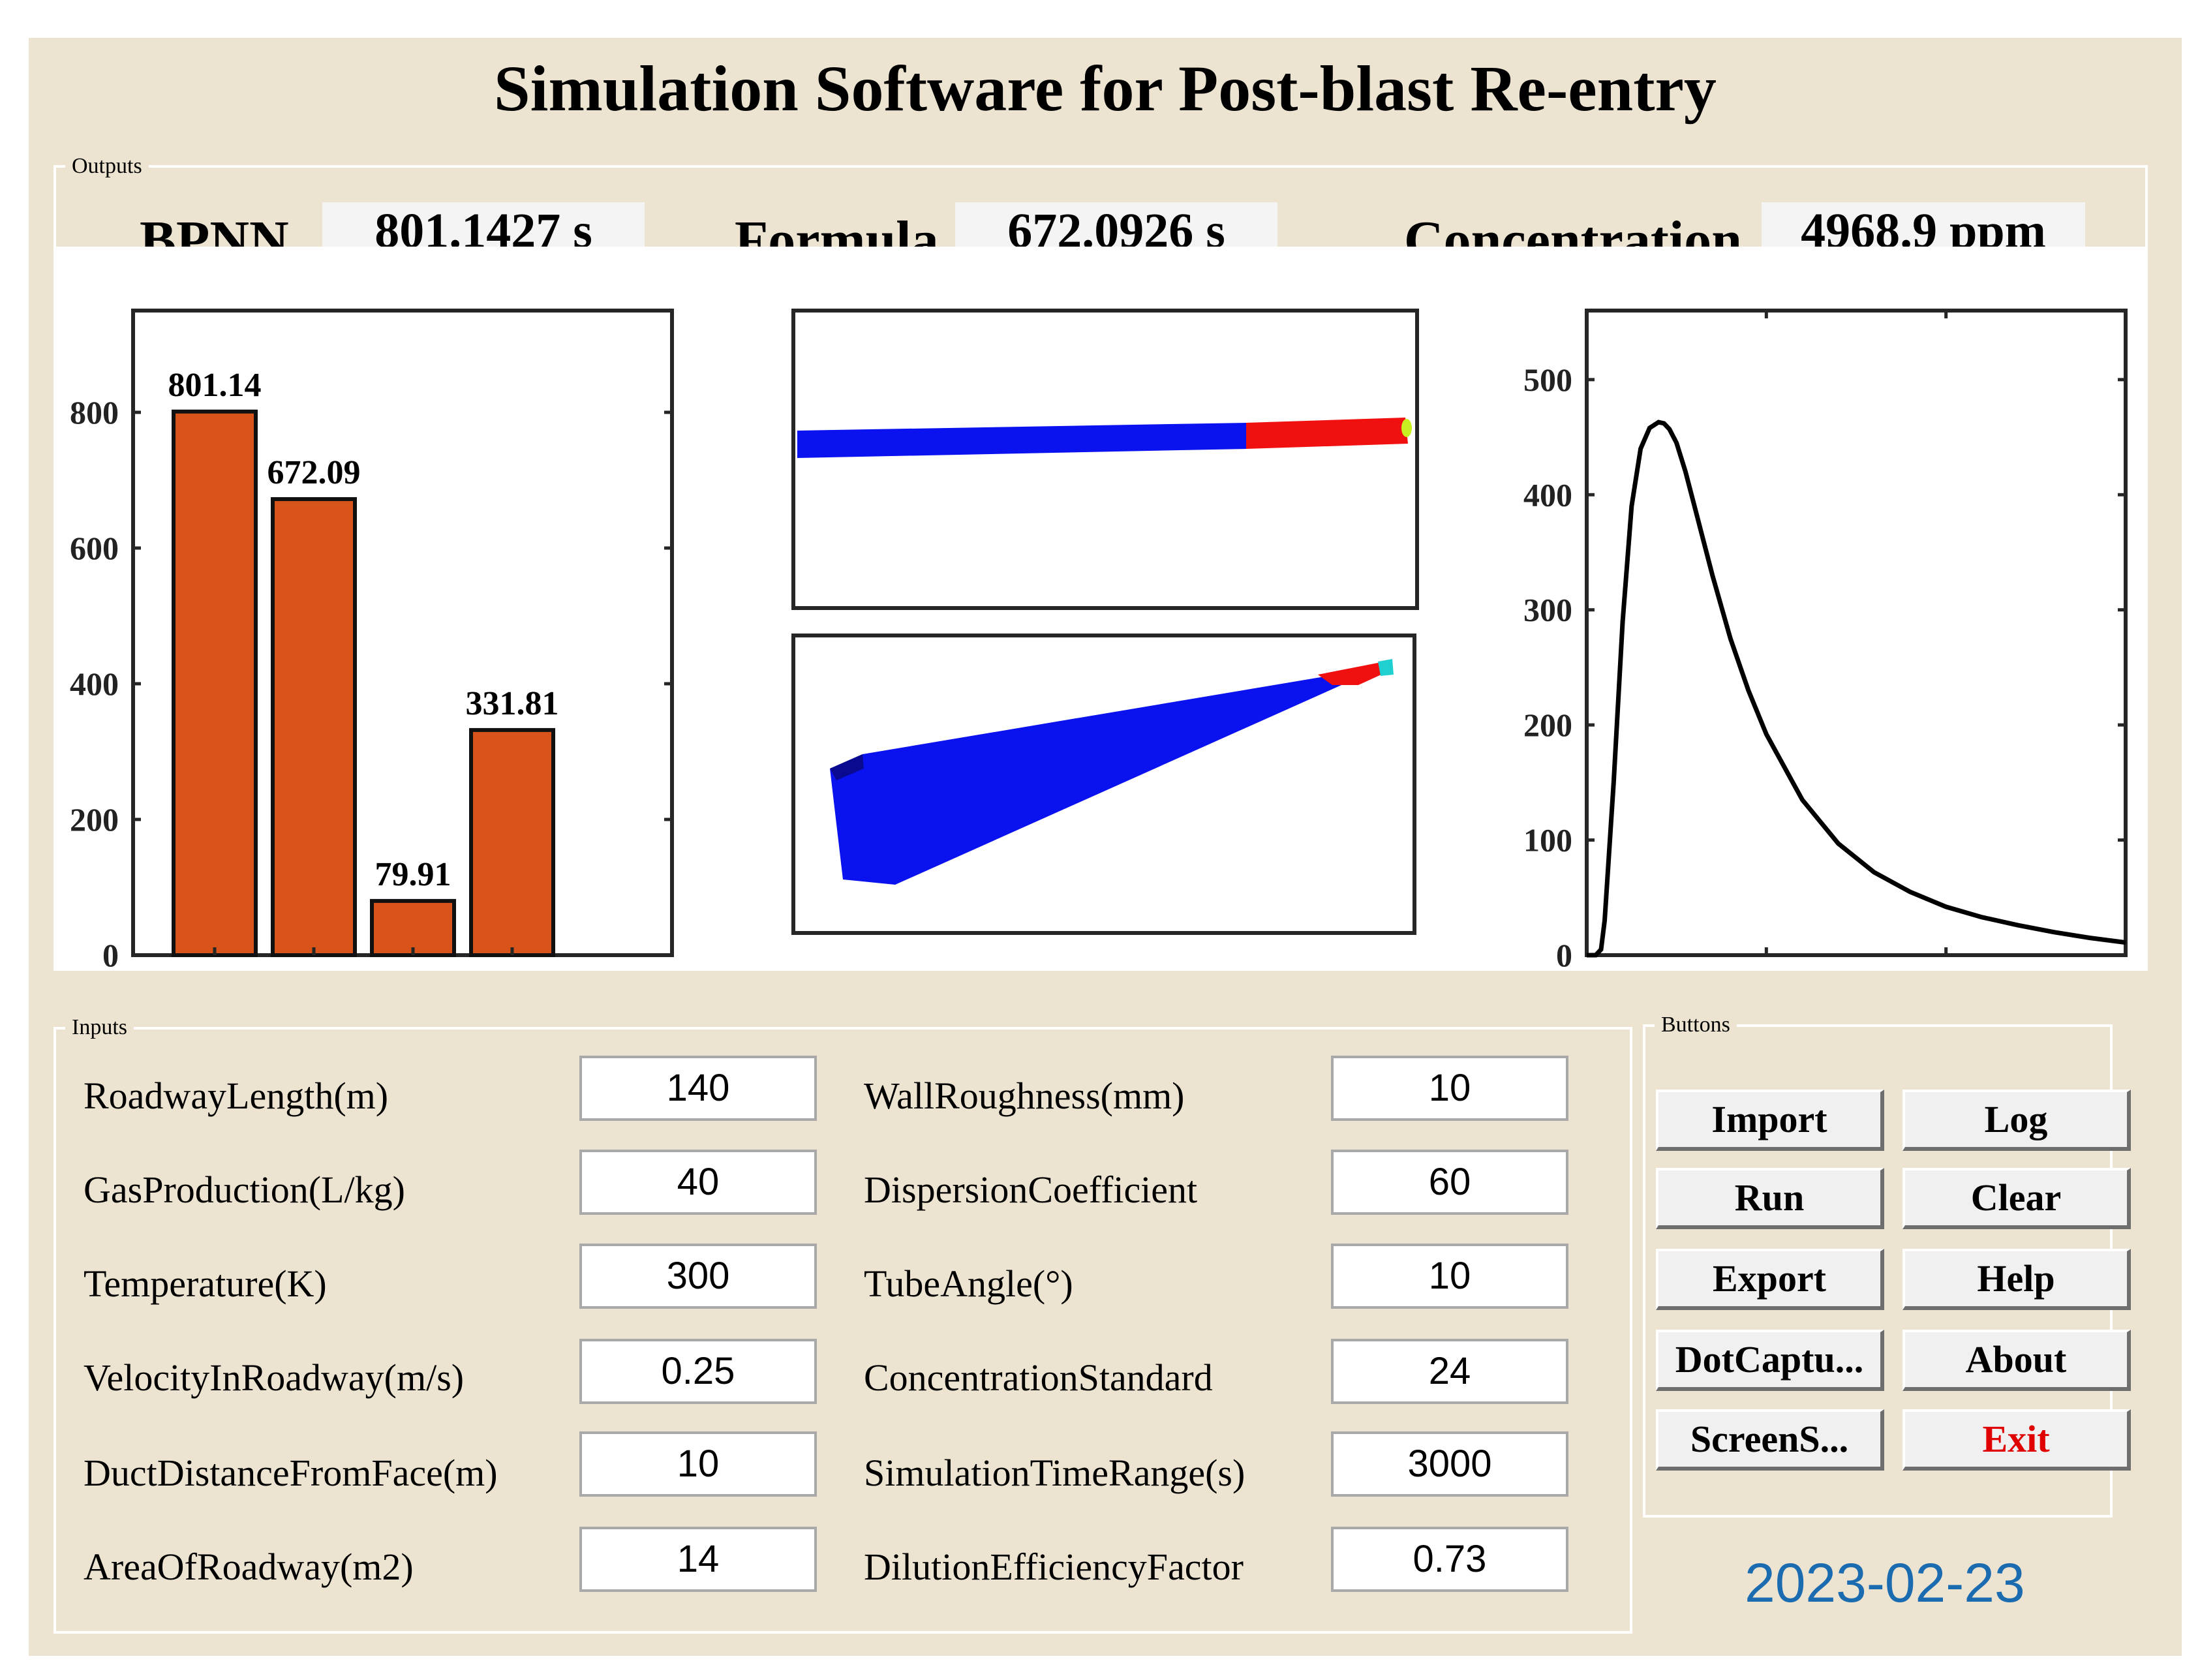 The height and width of the screenshot is (1680, 2200). What do you see at coordinates (1885, 1582) in the screenshot?
I see `date-label: 2023-02-23` at bounding box center [1885, 1582].